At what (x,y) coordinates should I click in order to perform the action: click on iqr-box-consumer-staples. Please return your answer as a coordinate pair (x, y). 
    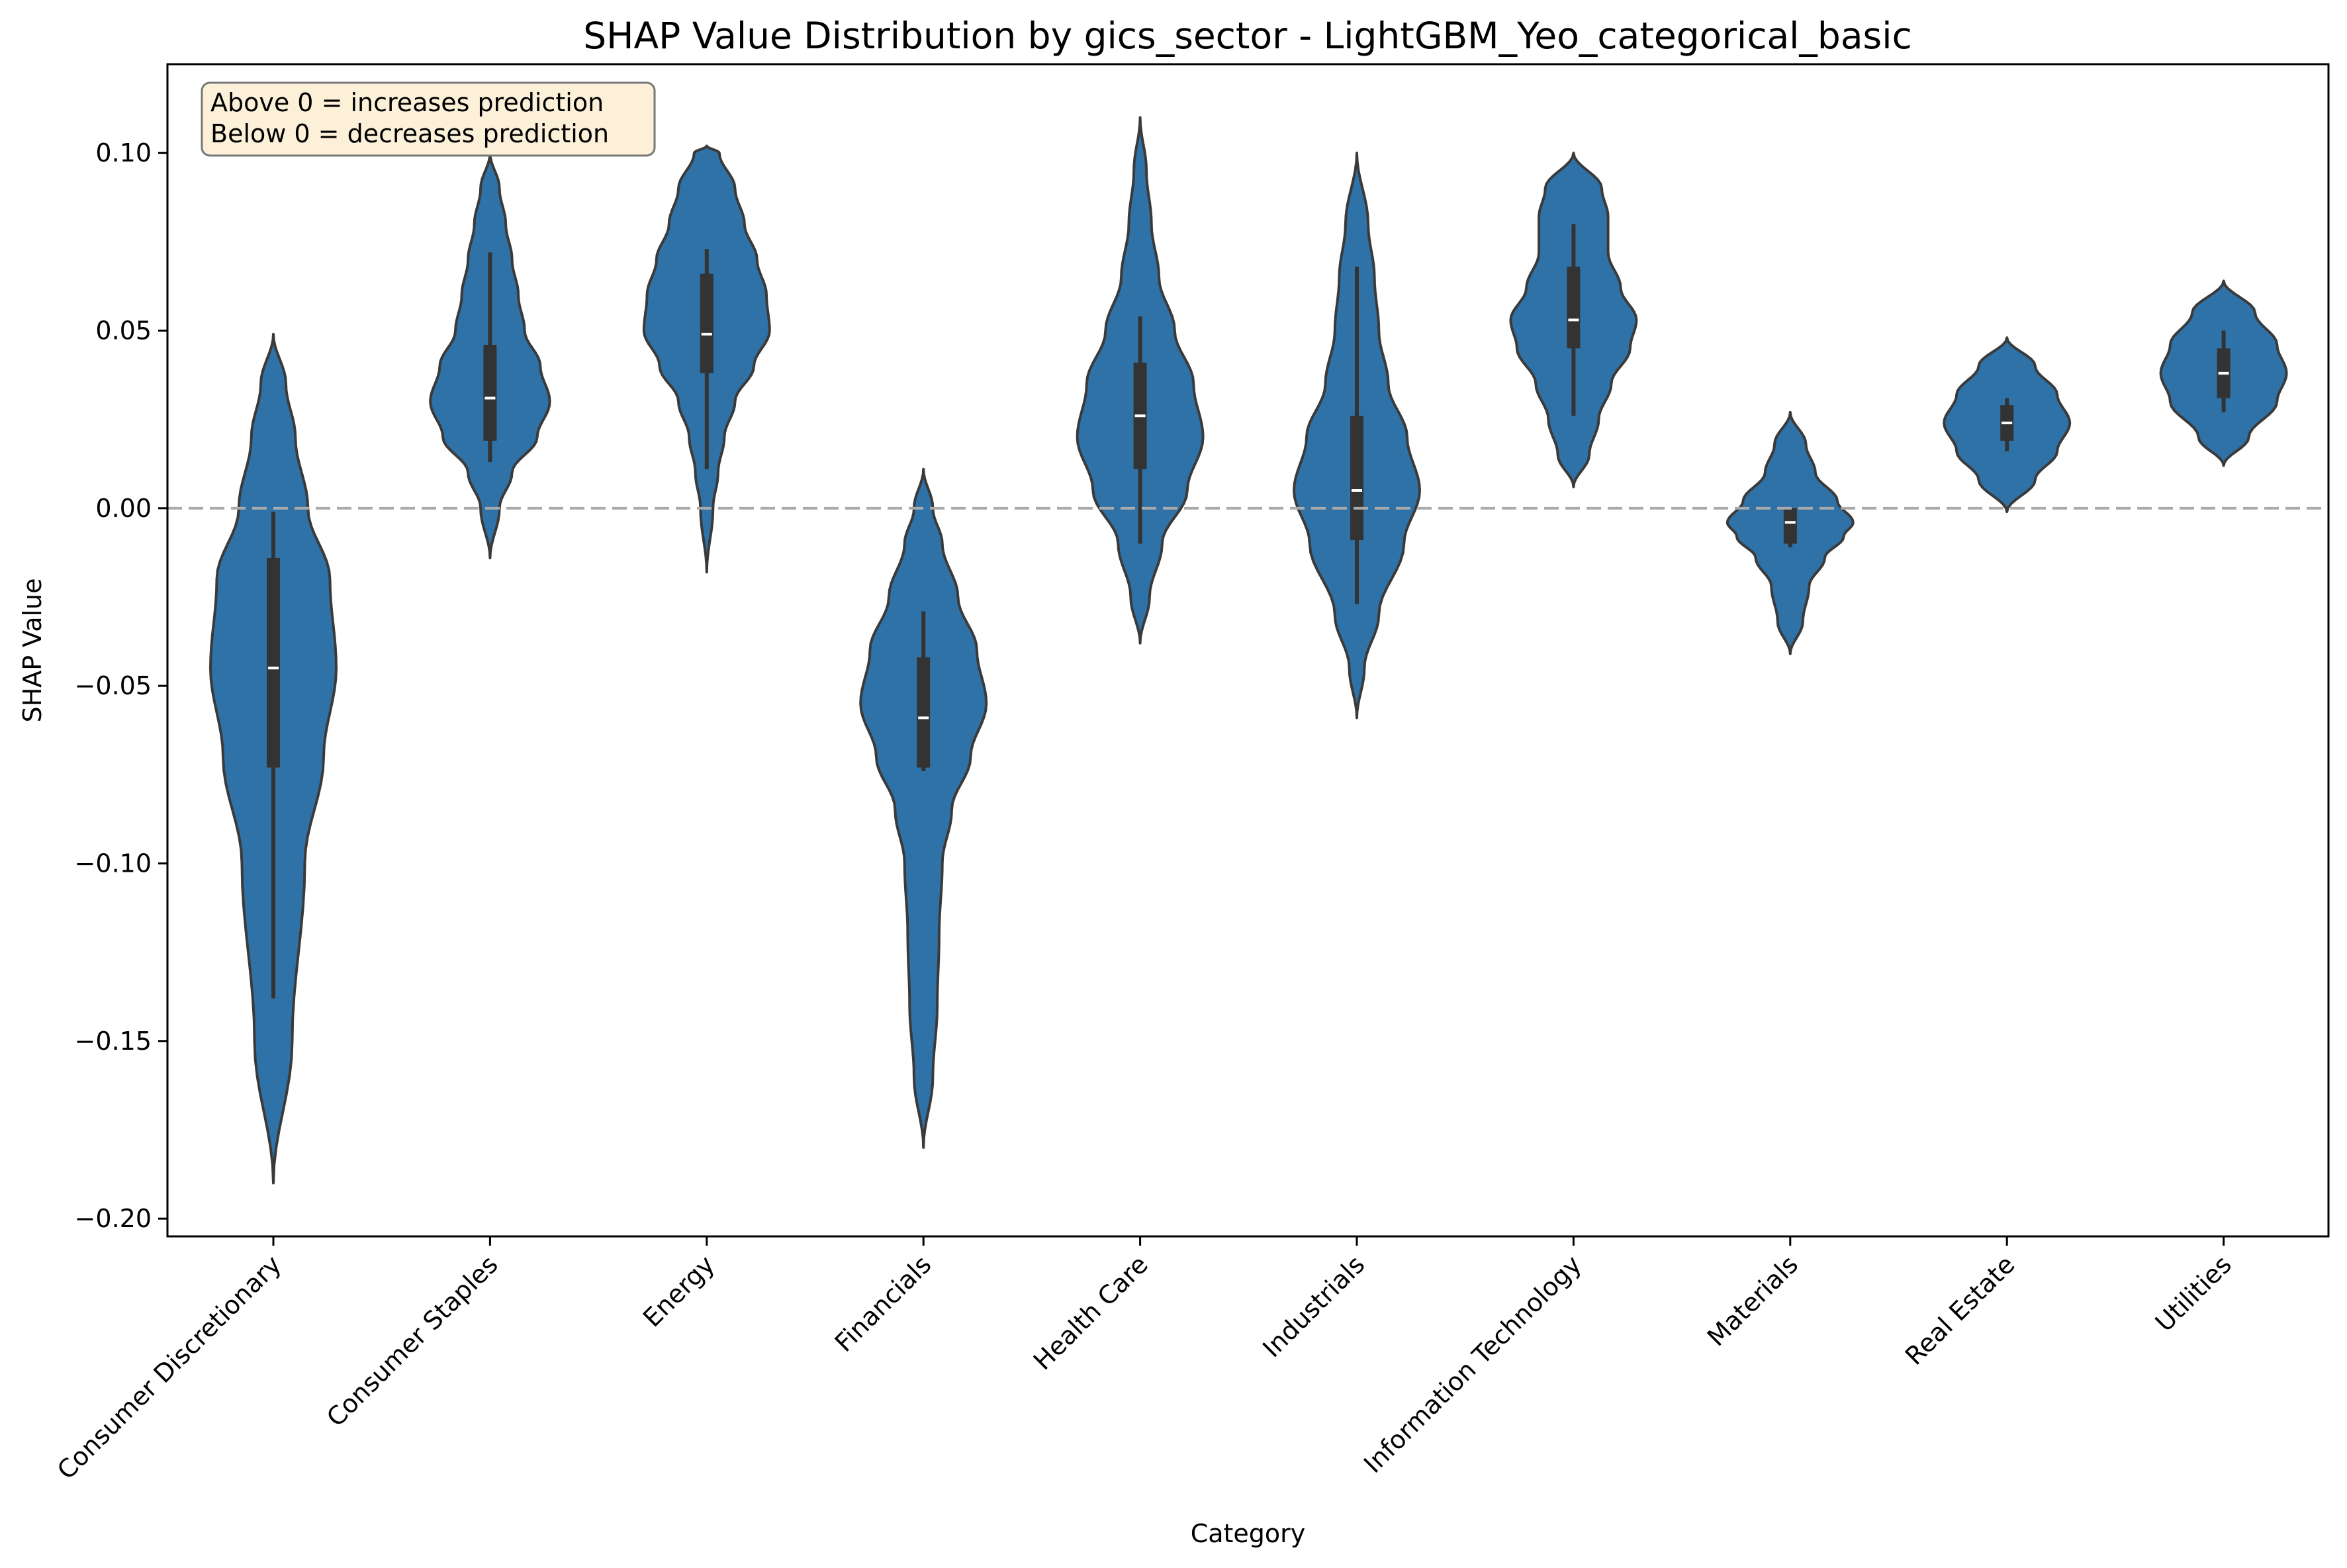
    Looking at the image, I should click on (490, 392).